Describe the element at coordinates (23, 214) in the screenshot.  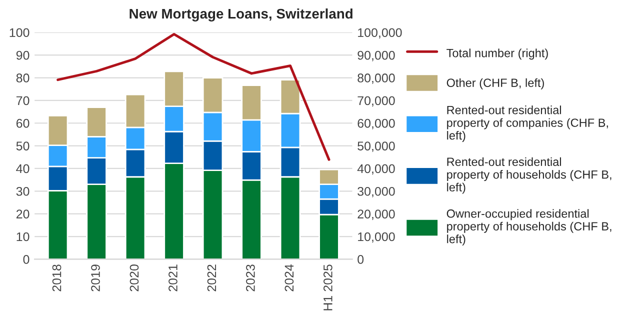
I see `y-tick-label: 20` at that location.